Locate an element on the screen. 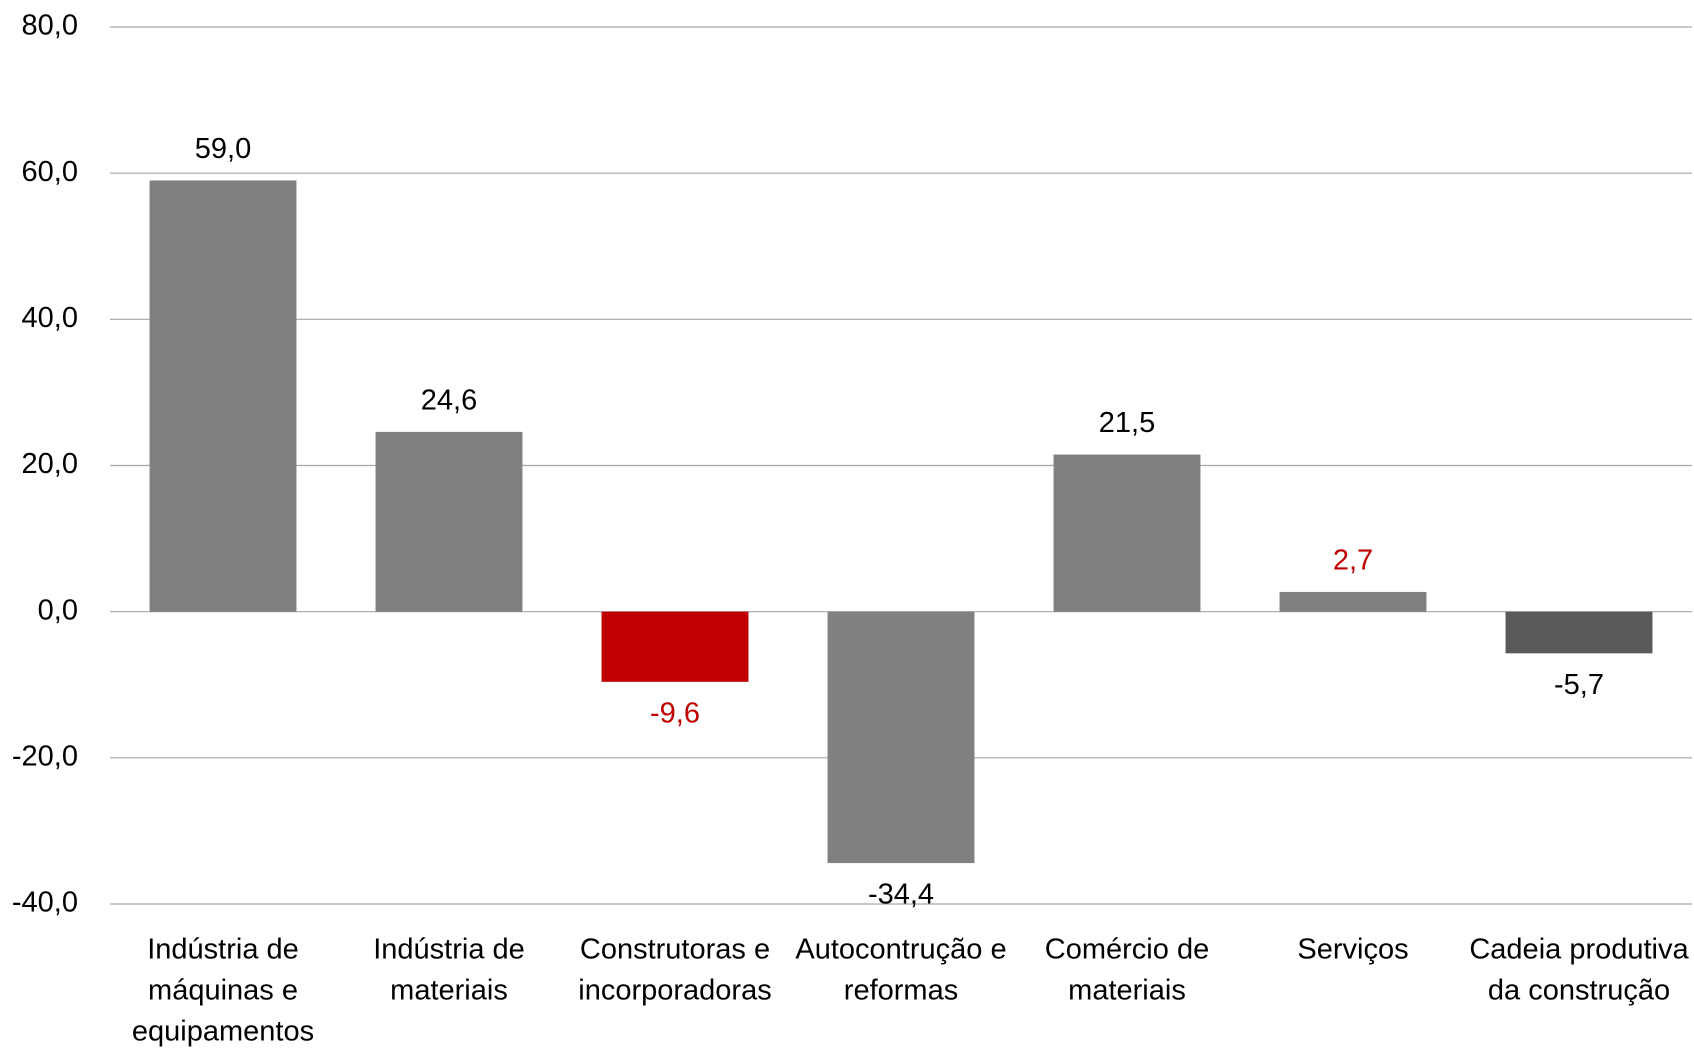 The height and width of the screenshot is (1050, 1694). y-tick-label: 20,0 is located at coordinates (50, 464).